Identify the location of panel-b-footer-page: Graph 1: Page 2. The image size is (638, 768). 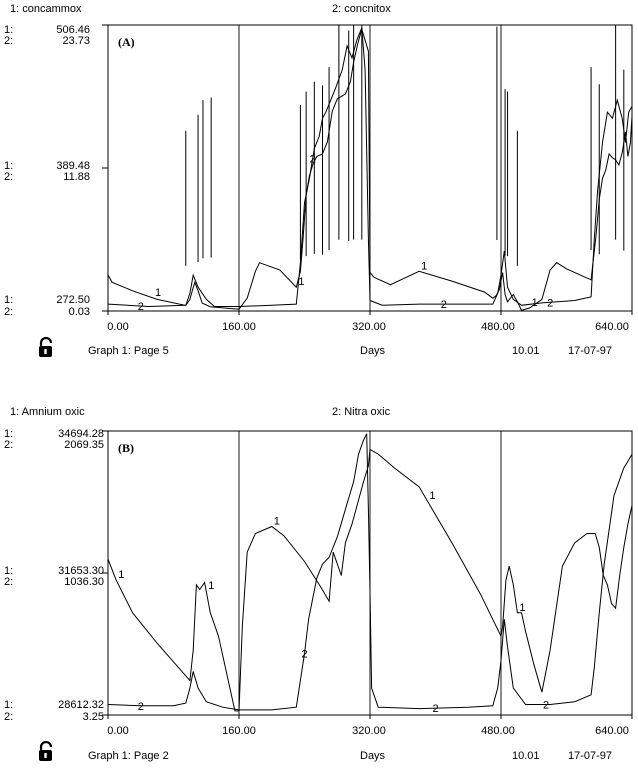
(128, 756).